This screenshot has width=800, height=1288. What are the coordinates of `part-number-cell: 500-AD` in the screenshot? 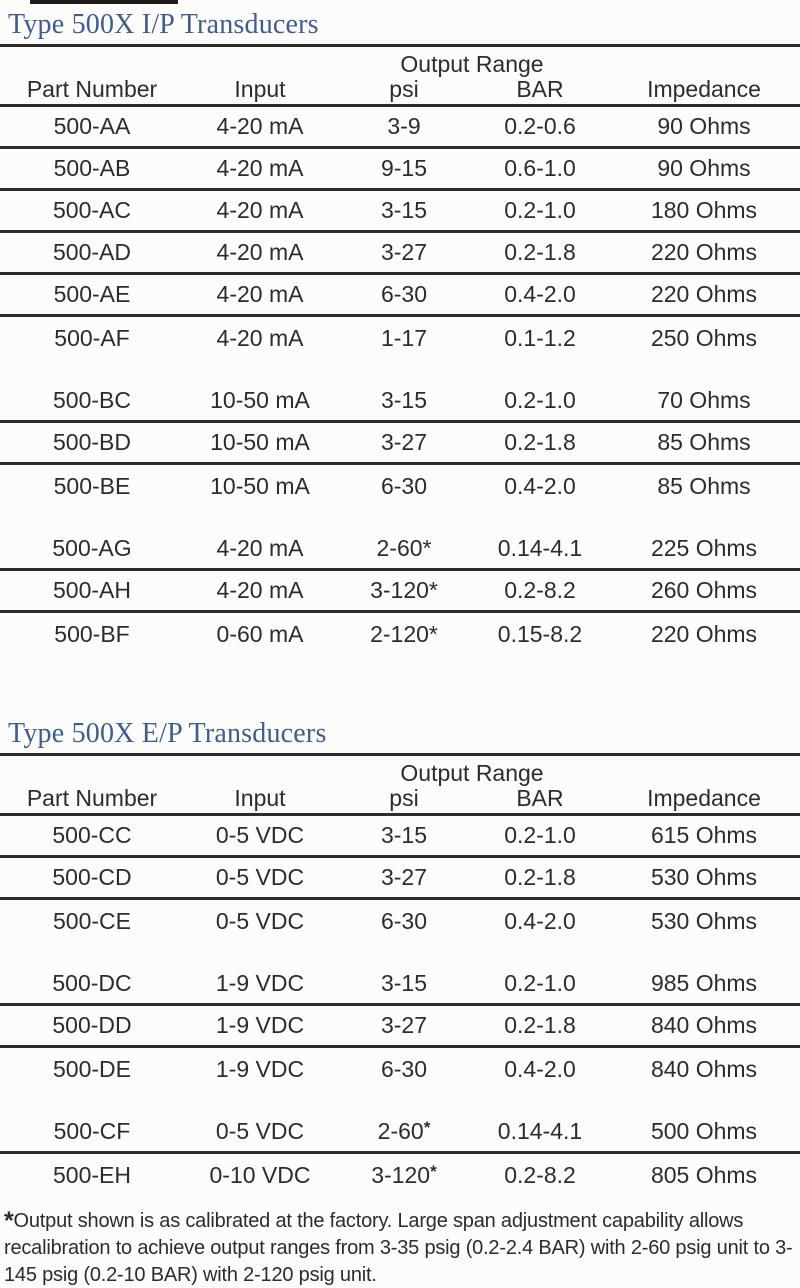 It's located at (92, 252).